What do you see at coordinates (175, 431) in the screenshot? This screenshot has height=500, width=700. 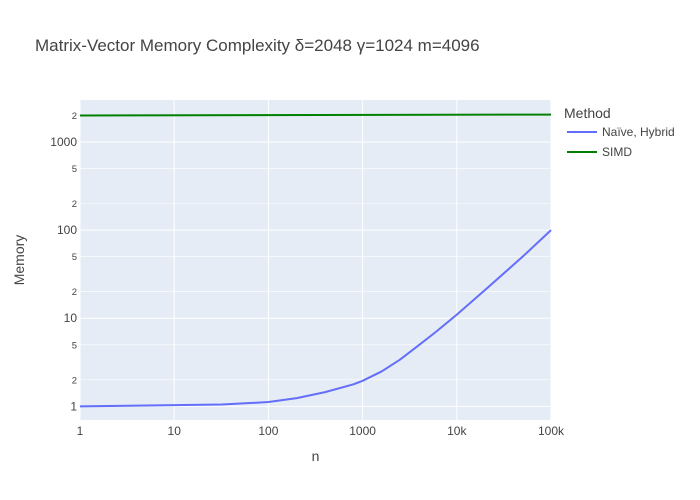 I see `x-tick-label: 10` at bounding box center [175, 431].